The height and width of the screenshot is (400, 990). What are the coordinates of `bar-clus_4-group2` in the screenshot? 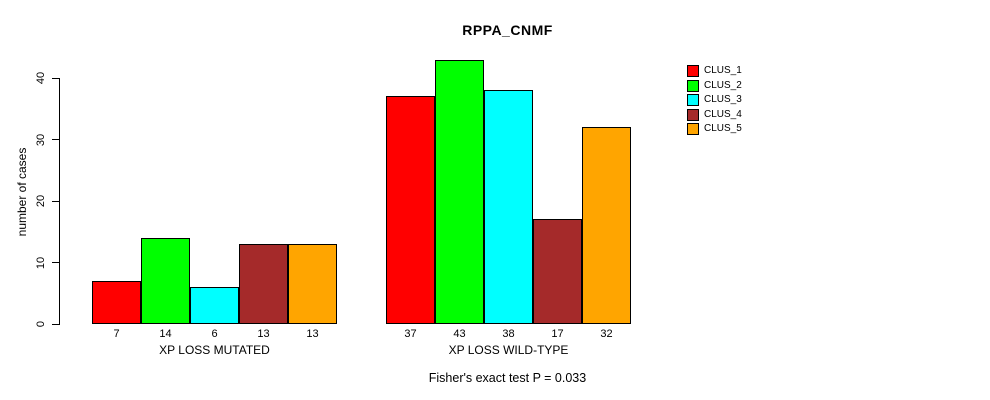 It's located at (557, 271).